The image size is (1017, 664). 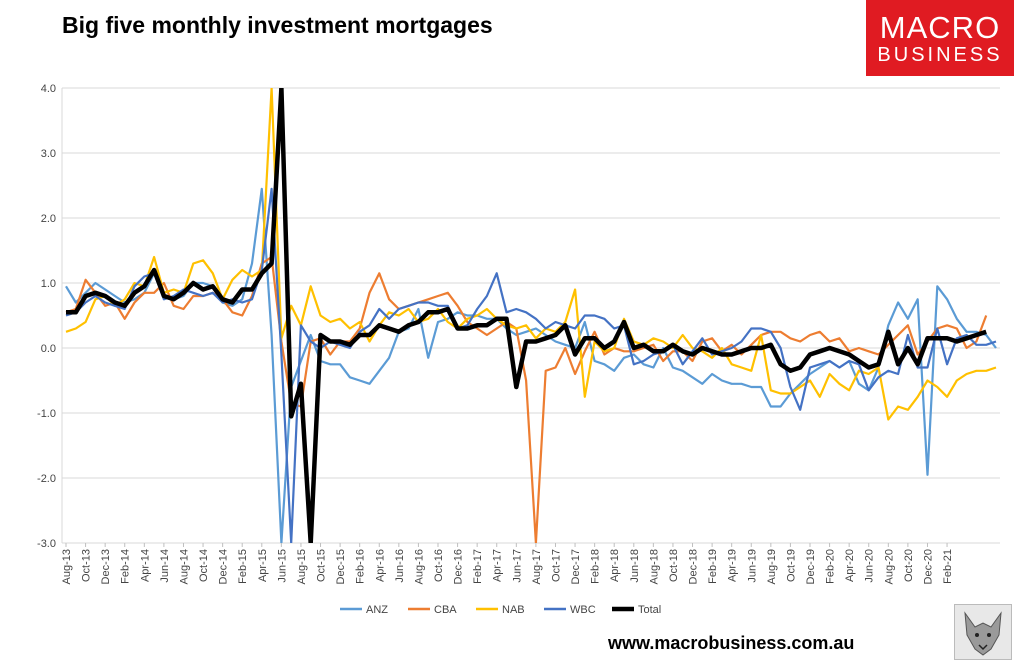 I want to click on x-tick-label: Oct-15, so click(x=322, y=565).